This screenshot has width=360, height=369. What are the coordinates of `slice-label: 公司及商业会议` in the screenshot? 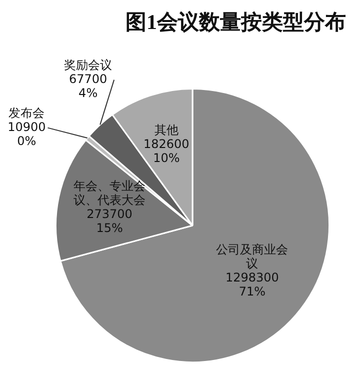 It's located at (252, 256).